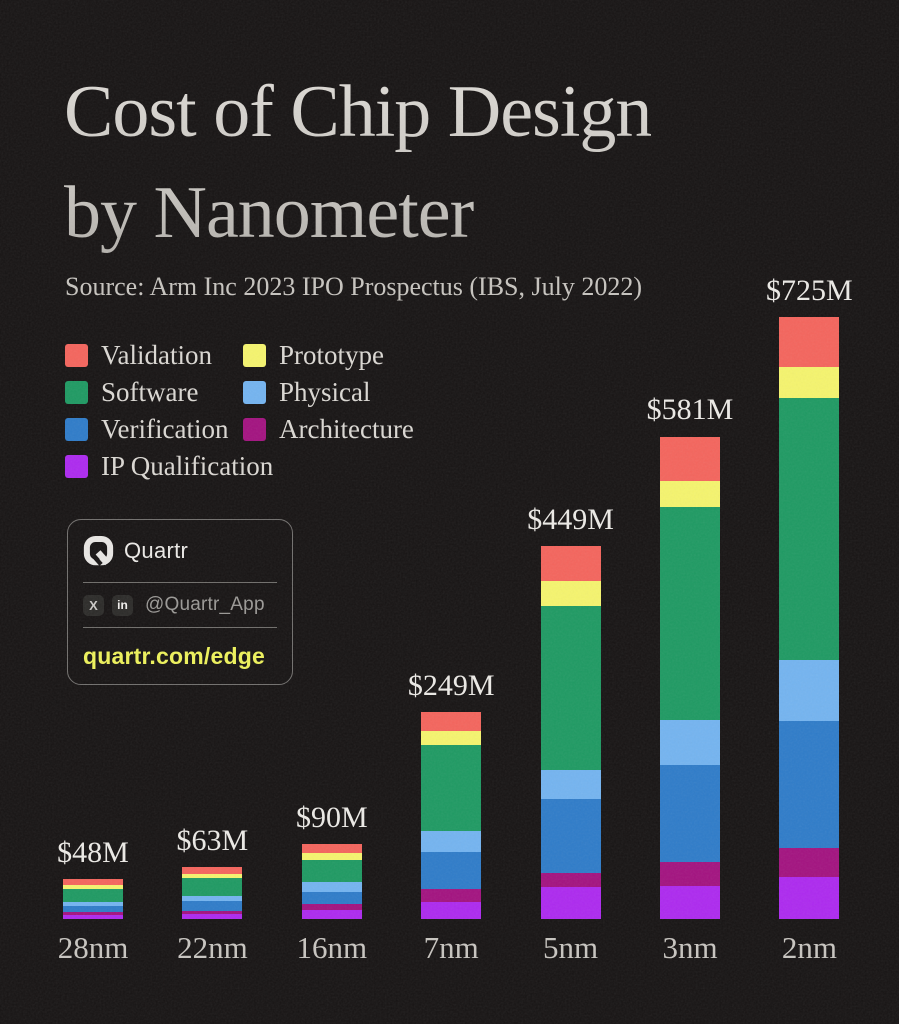 The image size is (899, 1024). What do you see at coordinates (570, 564) in the screenshot?
I see `segment-validation-5nm` at bounding box center [570, 564].